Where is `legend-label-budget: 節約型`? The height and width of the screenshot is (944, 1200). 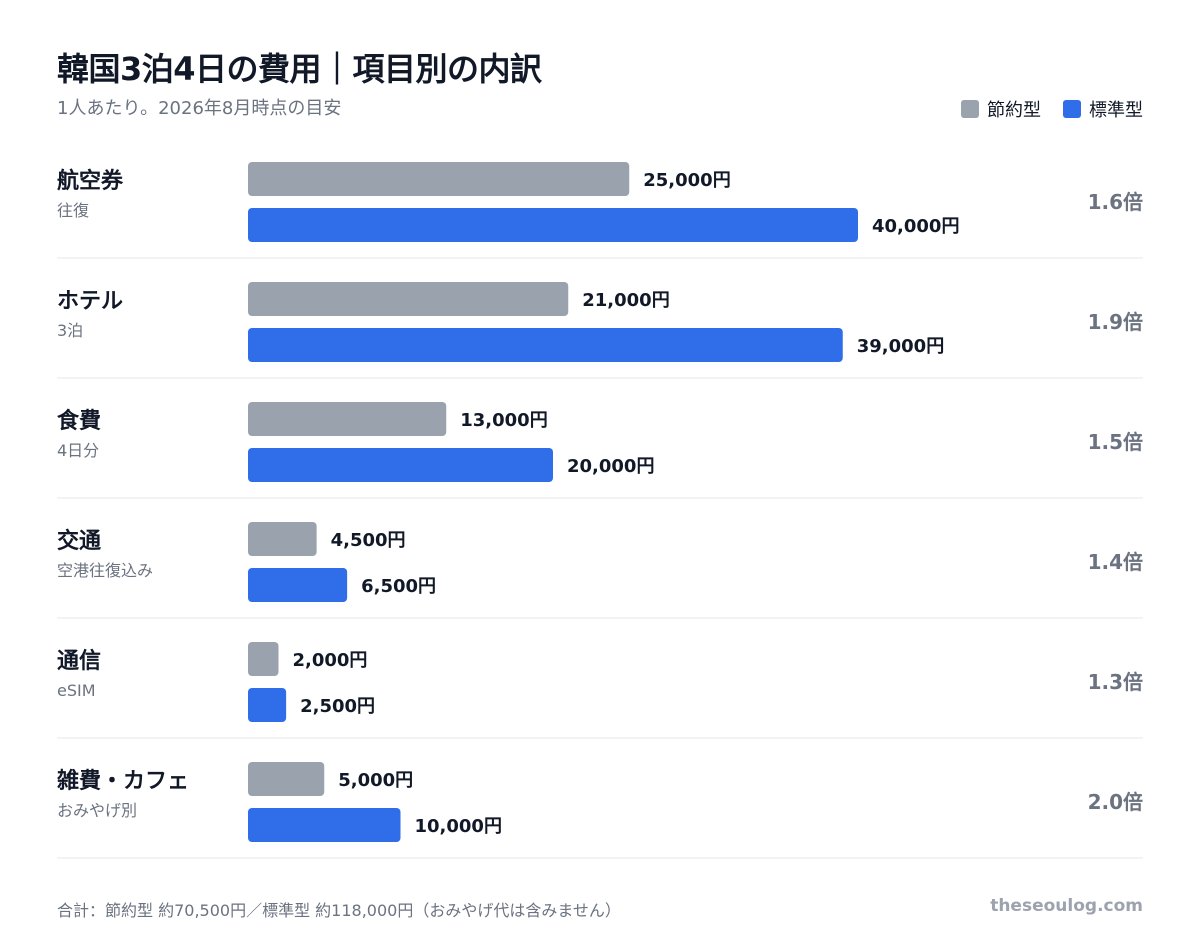 legend-label-budget: 節約型 is located at coordinates (1014, 110).